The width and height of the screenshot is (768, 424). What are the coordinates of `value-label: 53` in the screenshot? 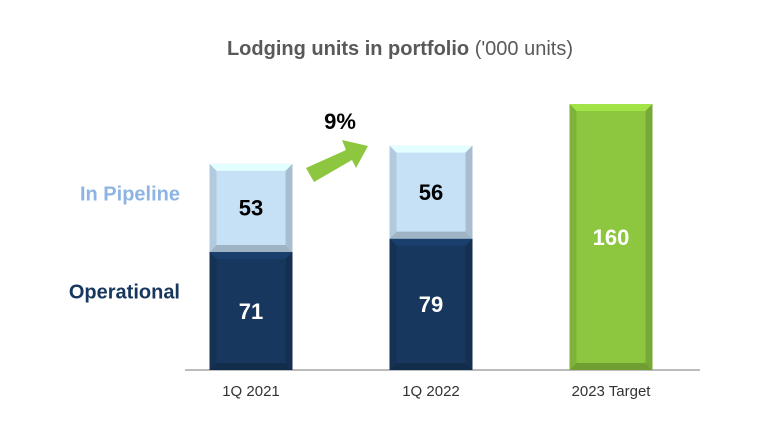 It's located at (251, 208).